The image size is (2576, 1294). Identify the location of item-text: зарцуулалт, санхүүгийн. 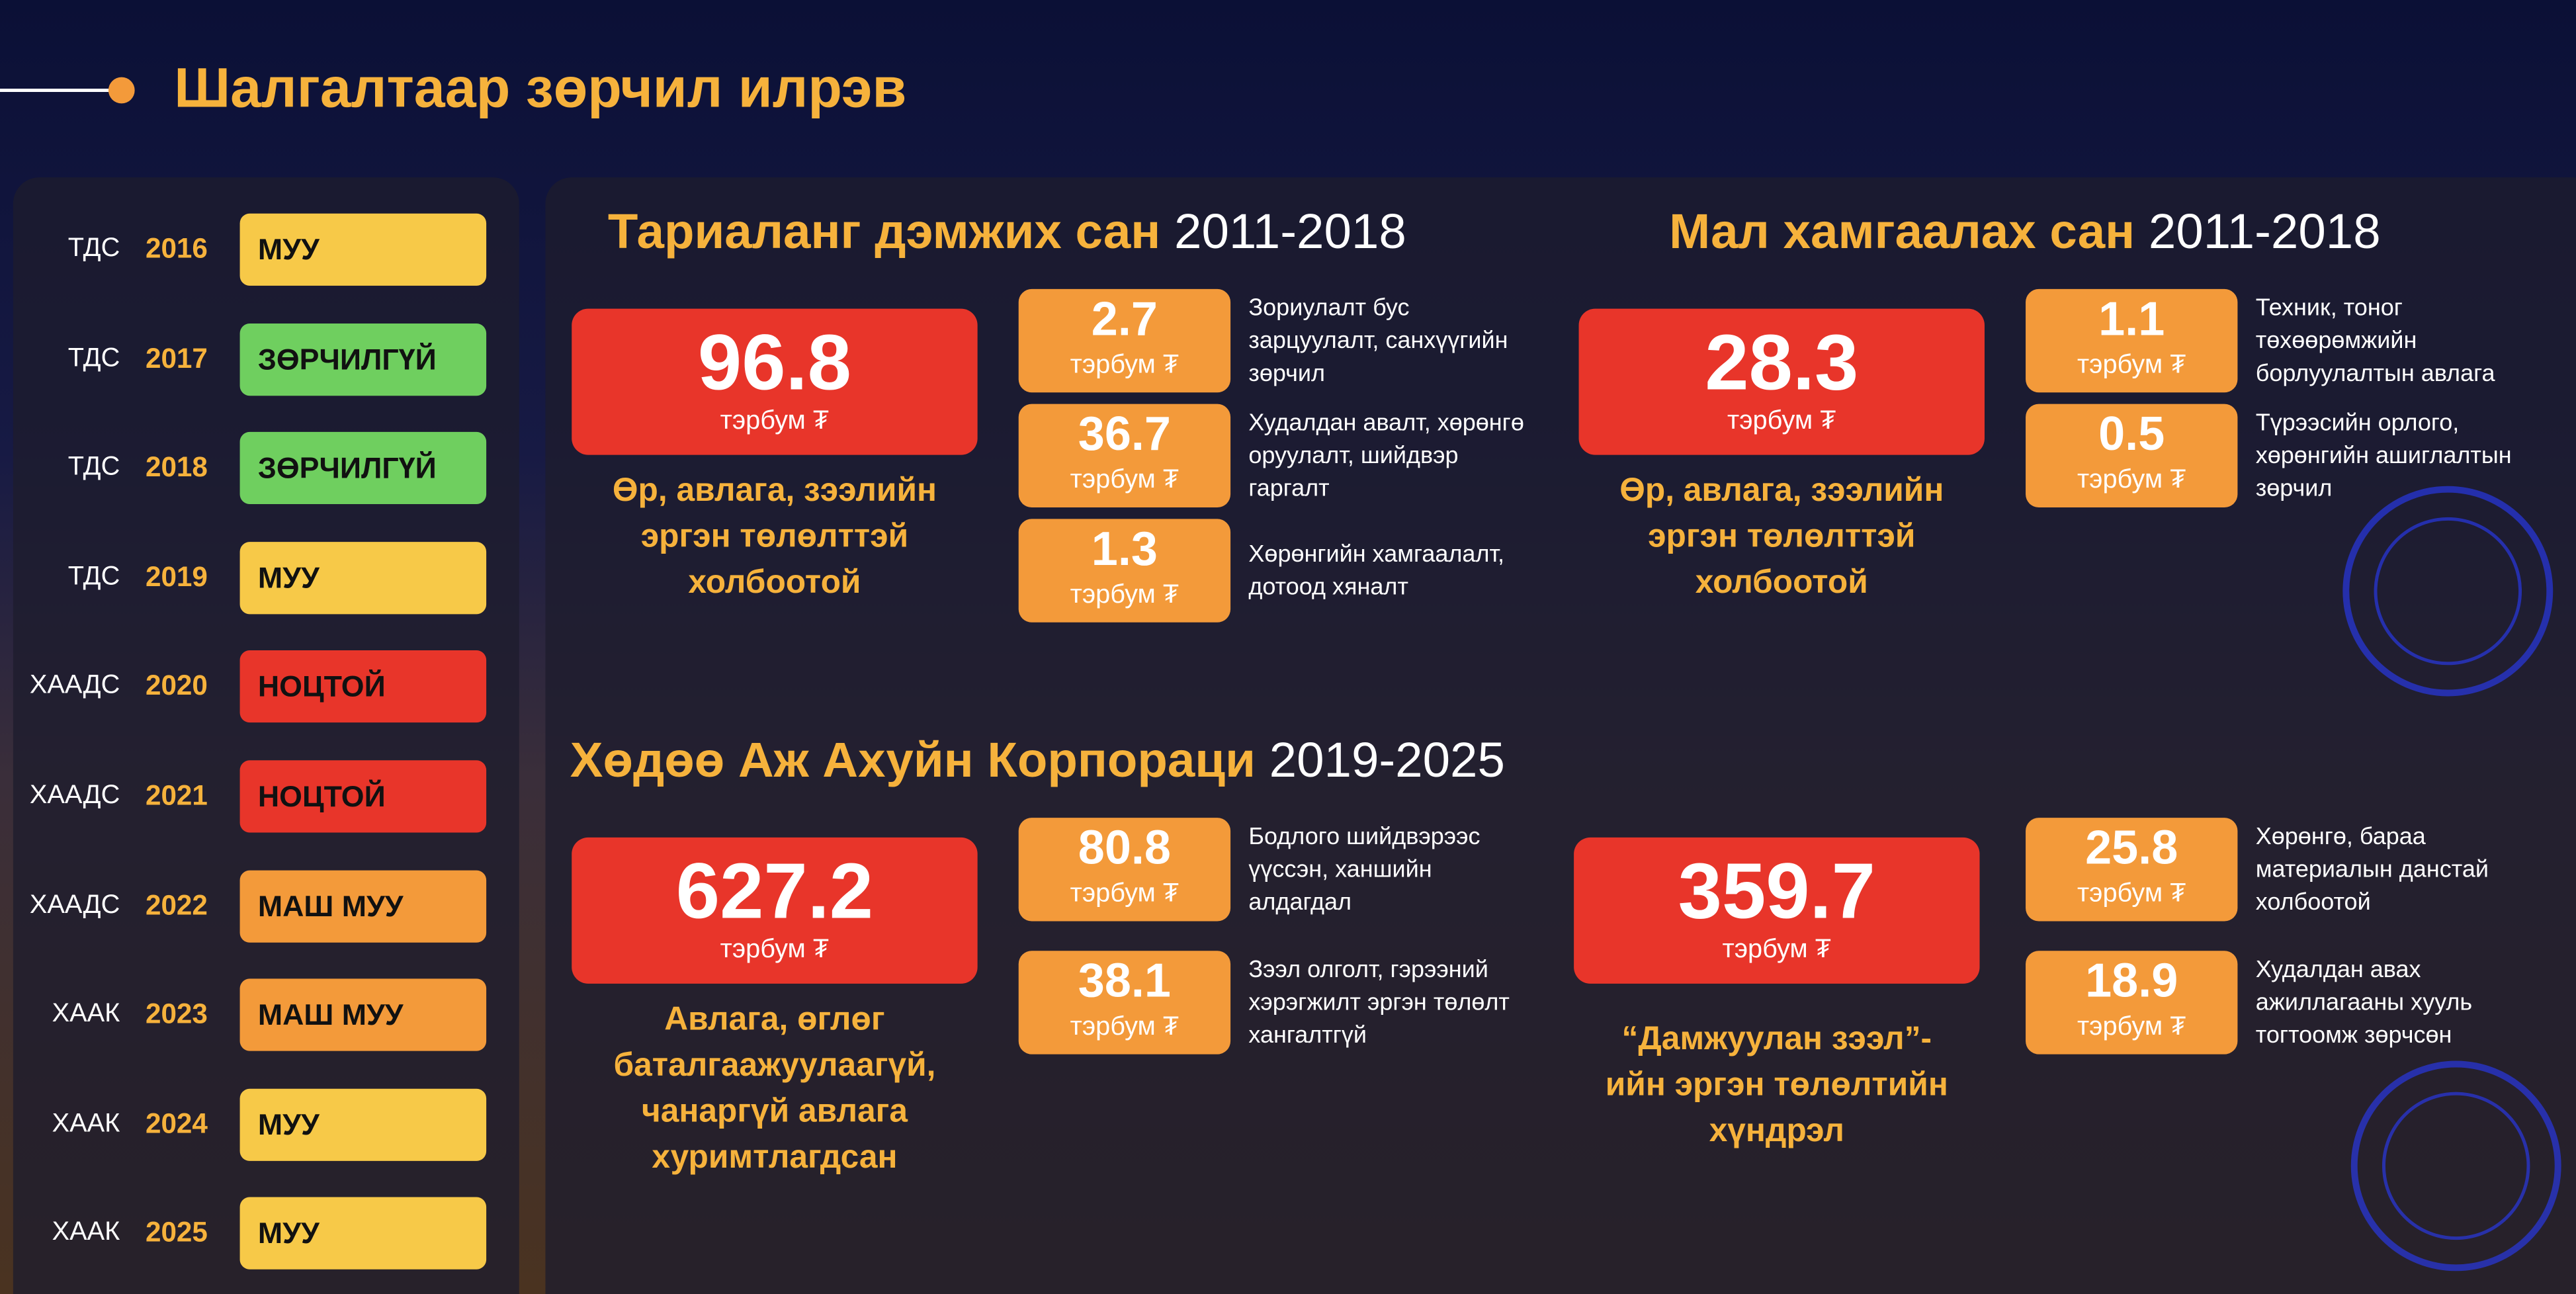
(1378, 341).